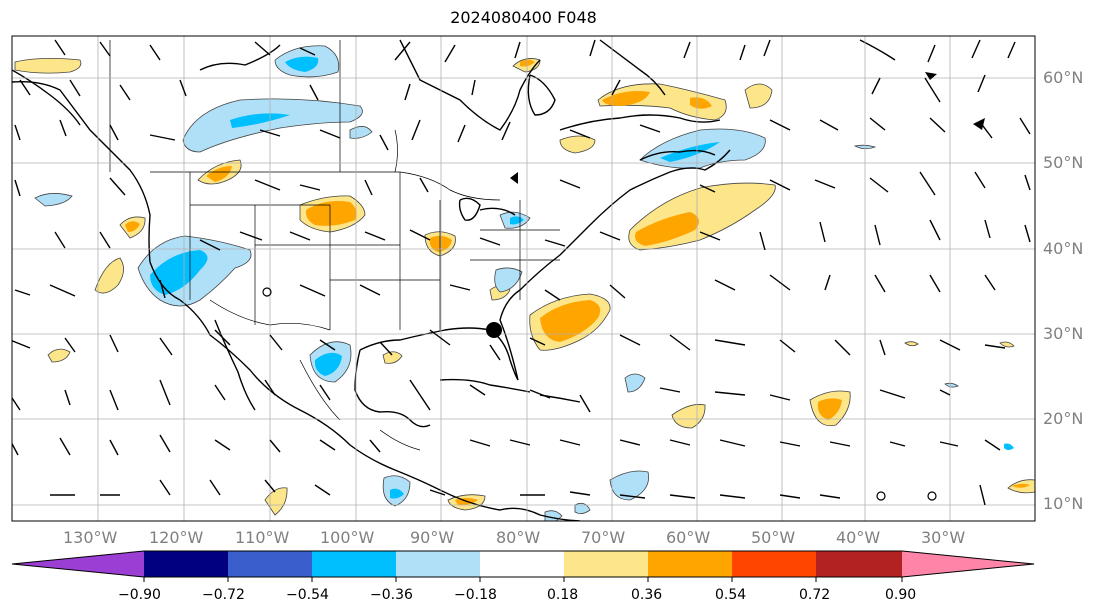 The height and width of the screenshot is (615, 1105). Describe the element at coordinates (943, 537) in the screenshot. I see `lon-label: 30°W` at that location.